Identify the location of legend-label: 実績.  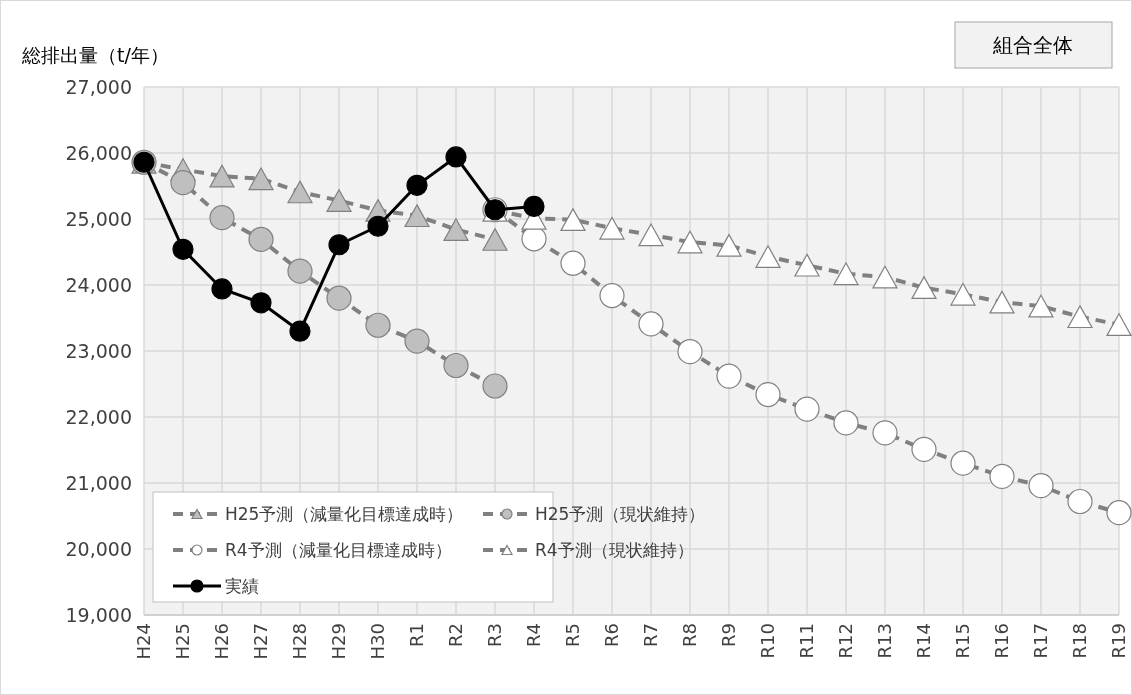
(242, 585).